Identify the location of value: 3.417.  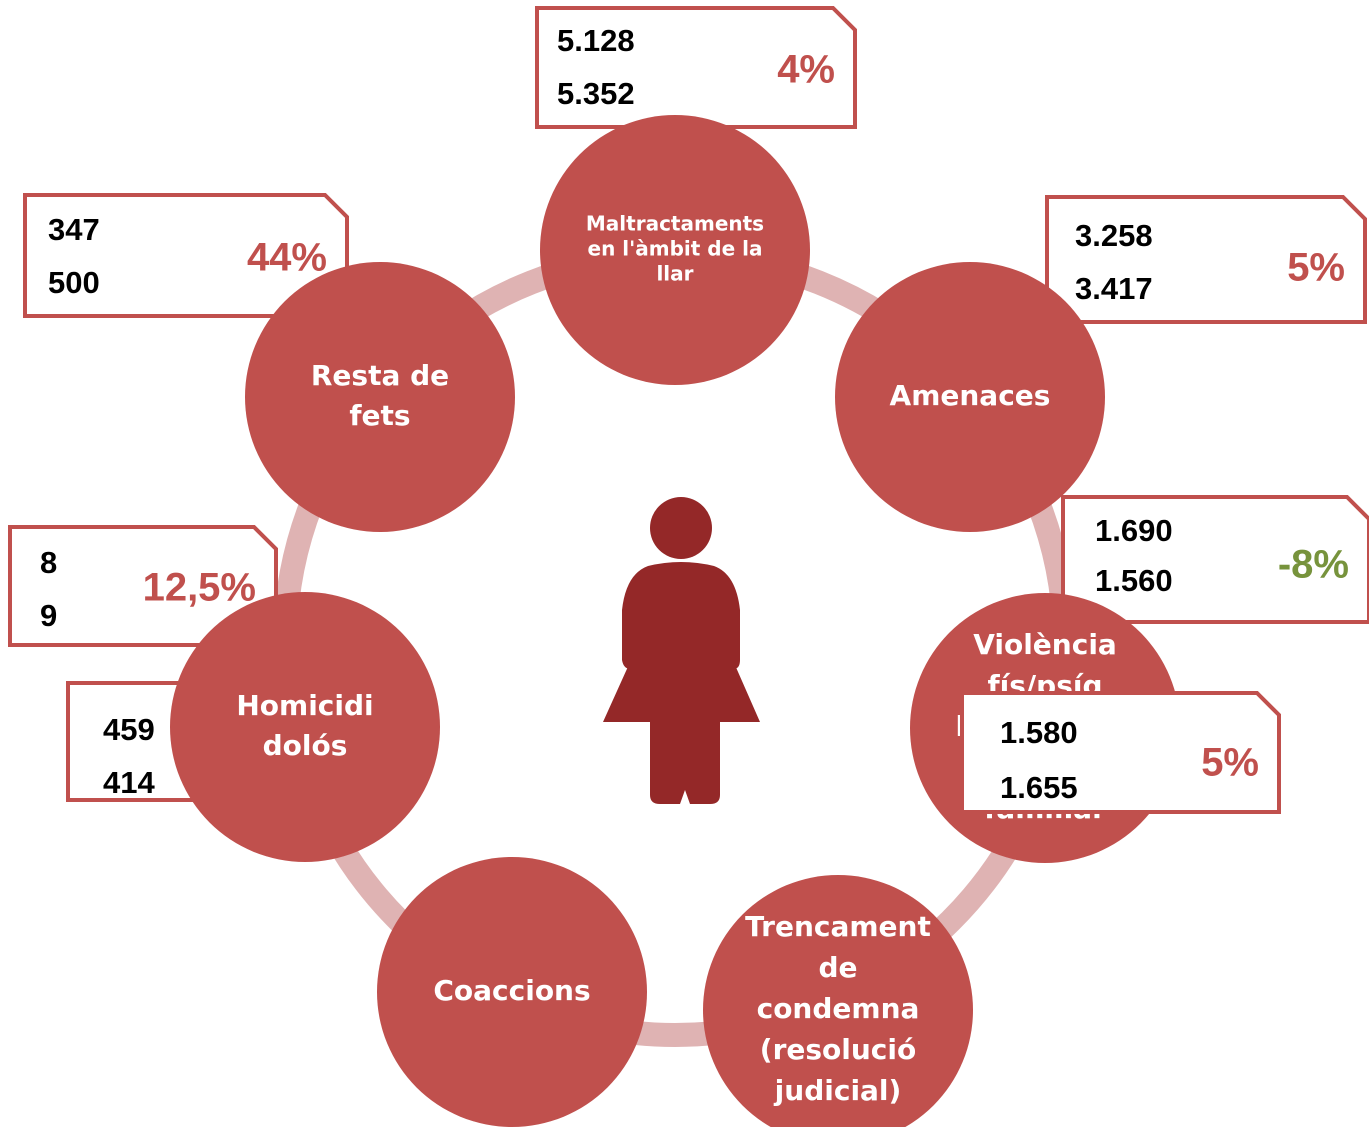
(1114, 288).